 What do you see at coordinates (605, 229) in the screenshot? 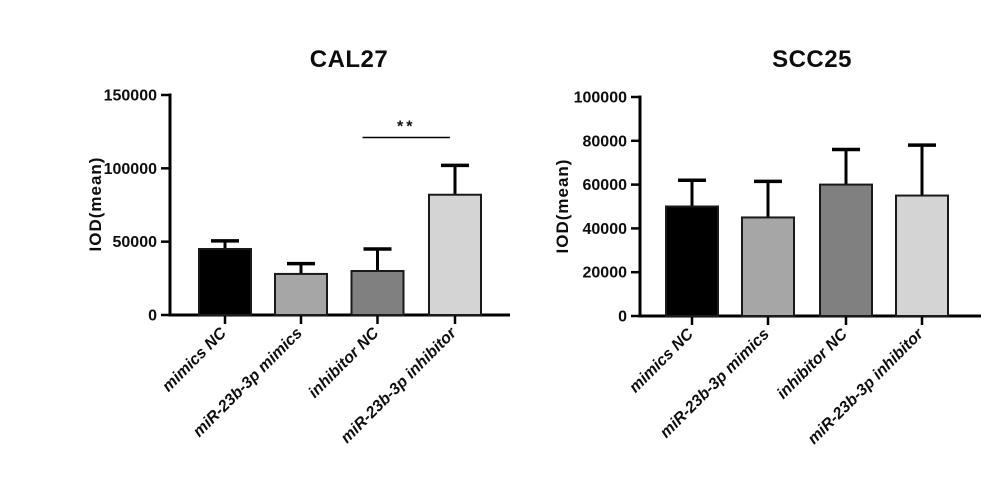
I see `y-tick-label: 40000` at bounding box center [605, 229].